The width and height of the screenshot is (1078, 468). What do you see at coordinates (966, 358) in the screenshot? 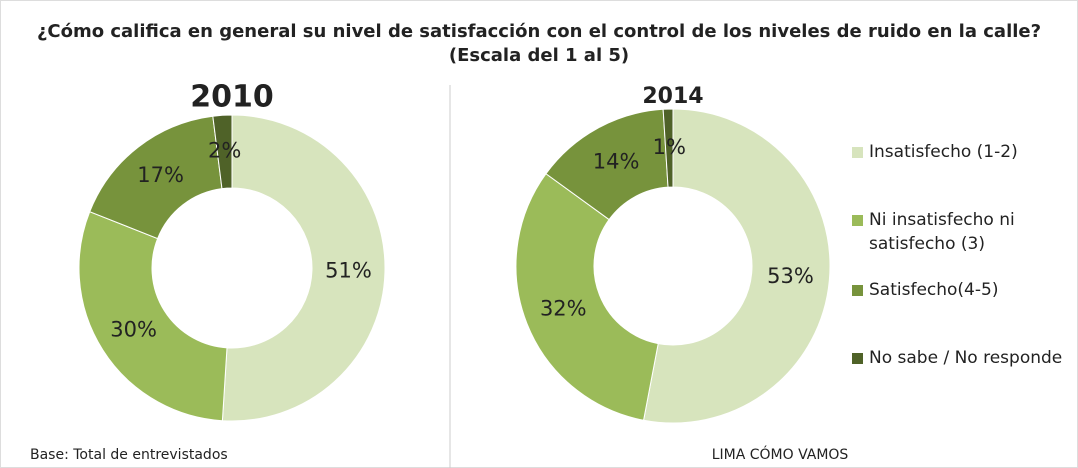
I see `legend-label: No sabe / No responde` at bounding box center [966, 358].